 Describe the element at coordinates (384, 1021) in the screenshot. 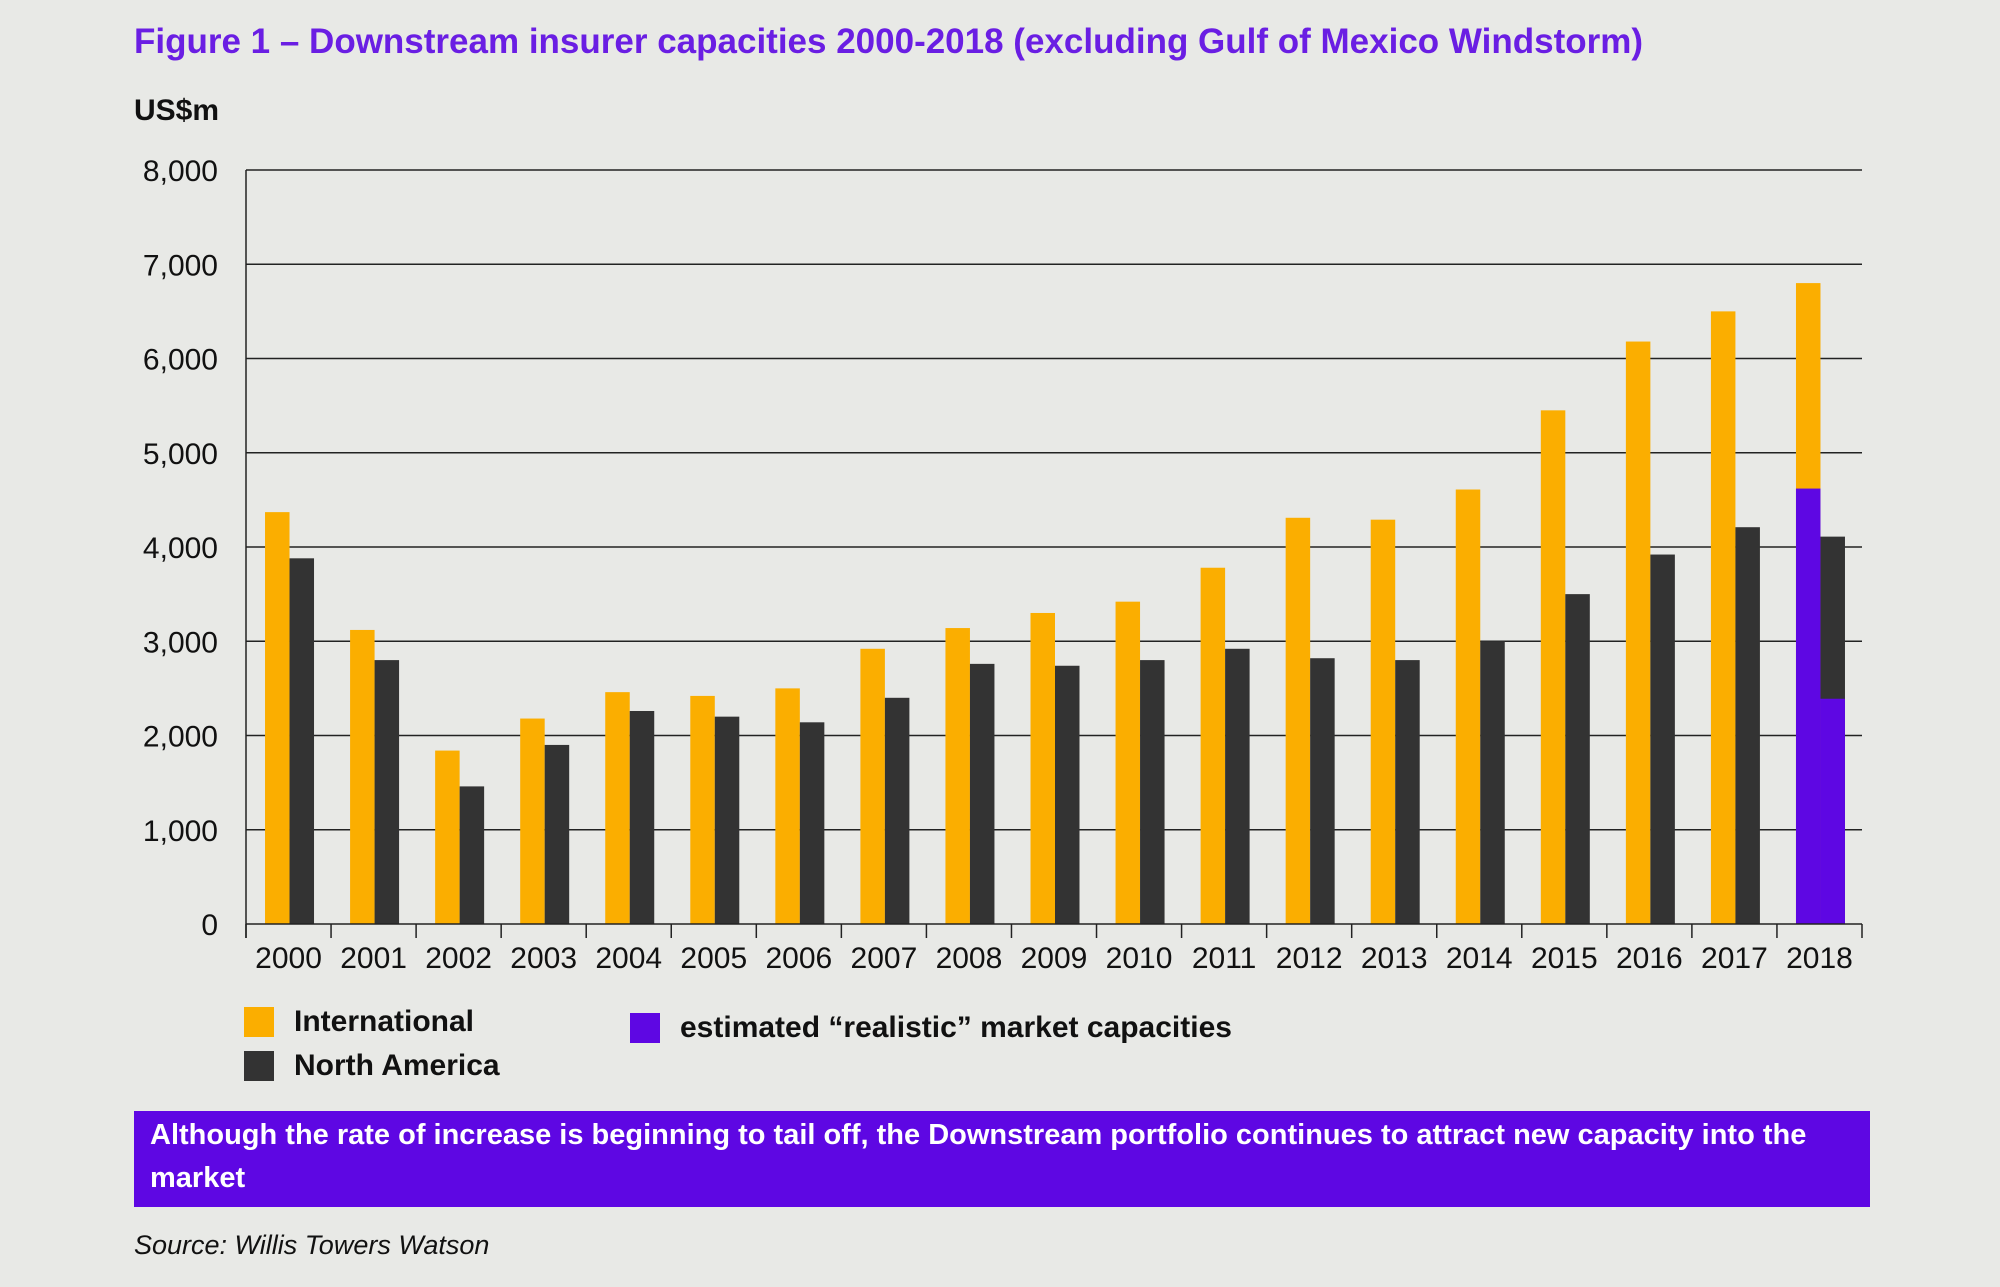

I see `legend-label-international: International` at that location.